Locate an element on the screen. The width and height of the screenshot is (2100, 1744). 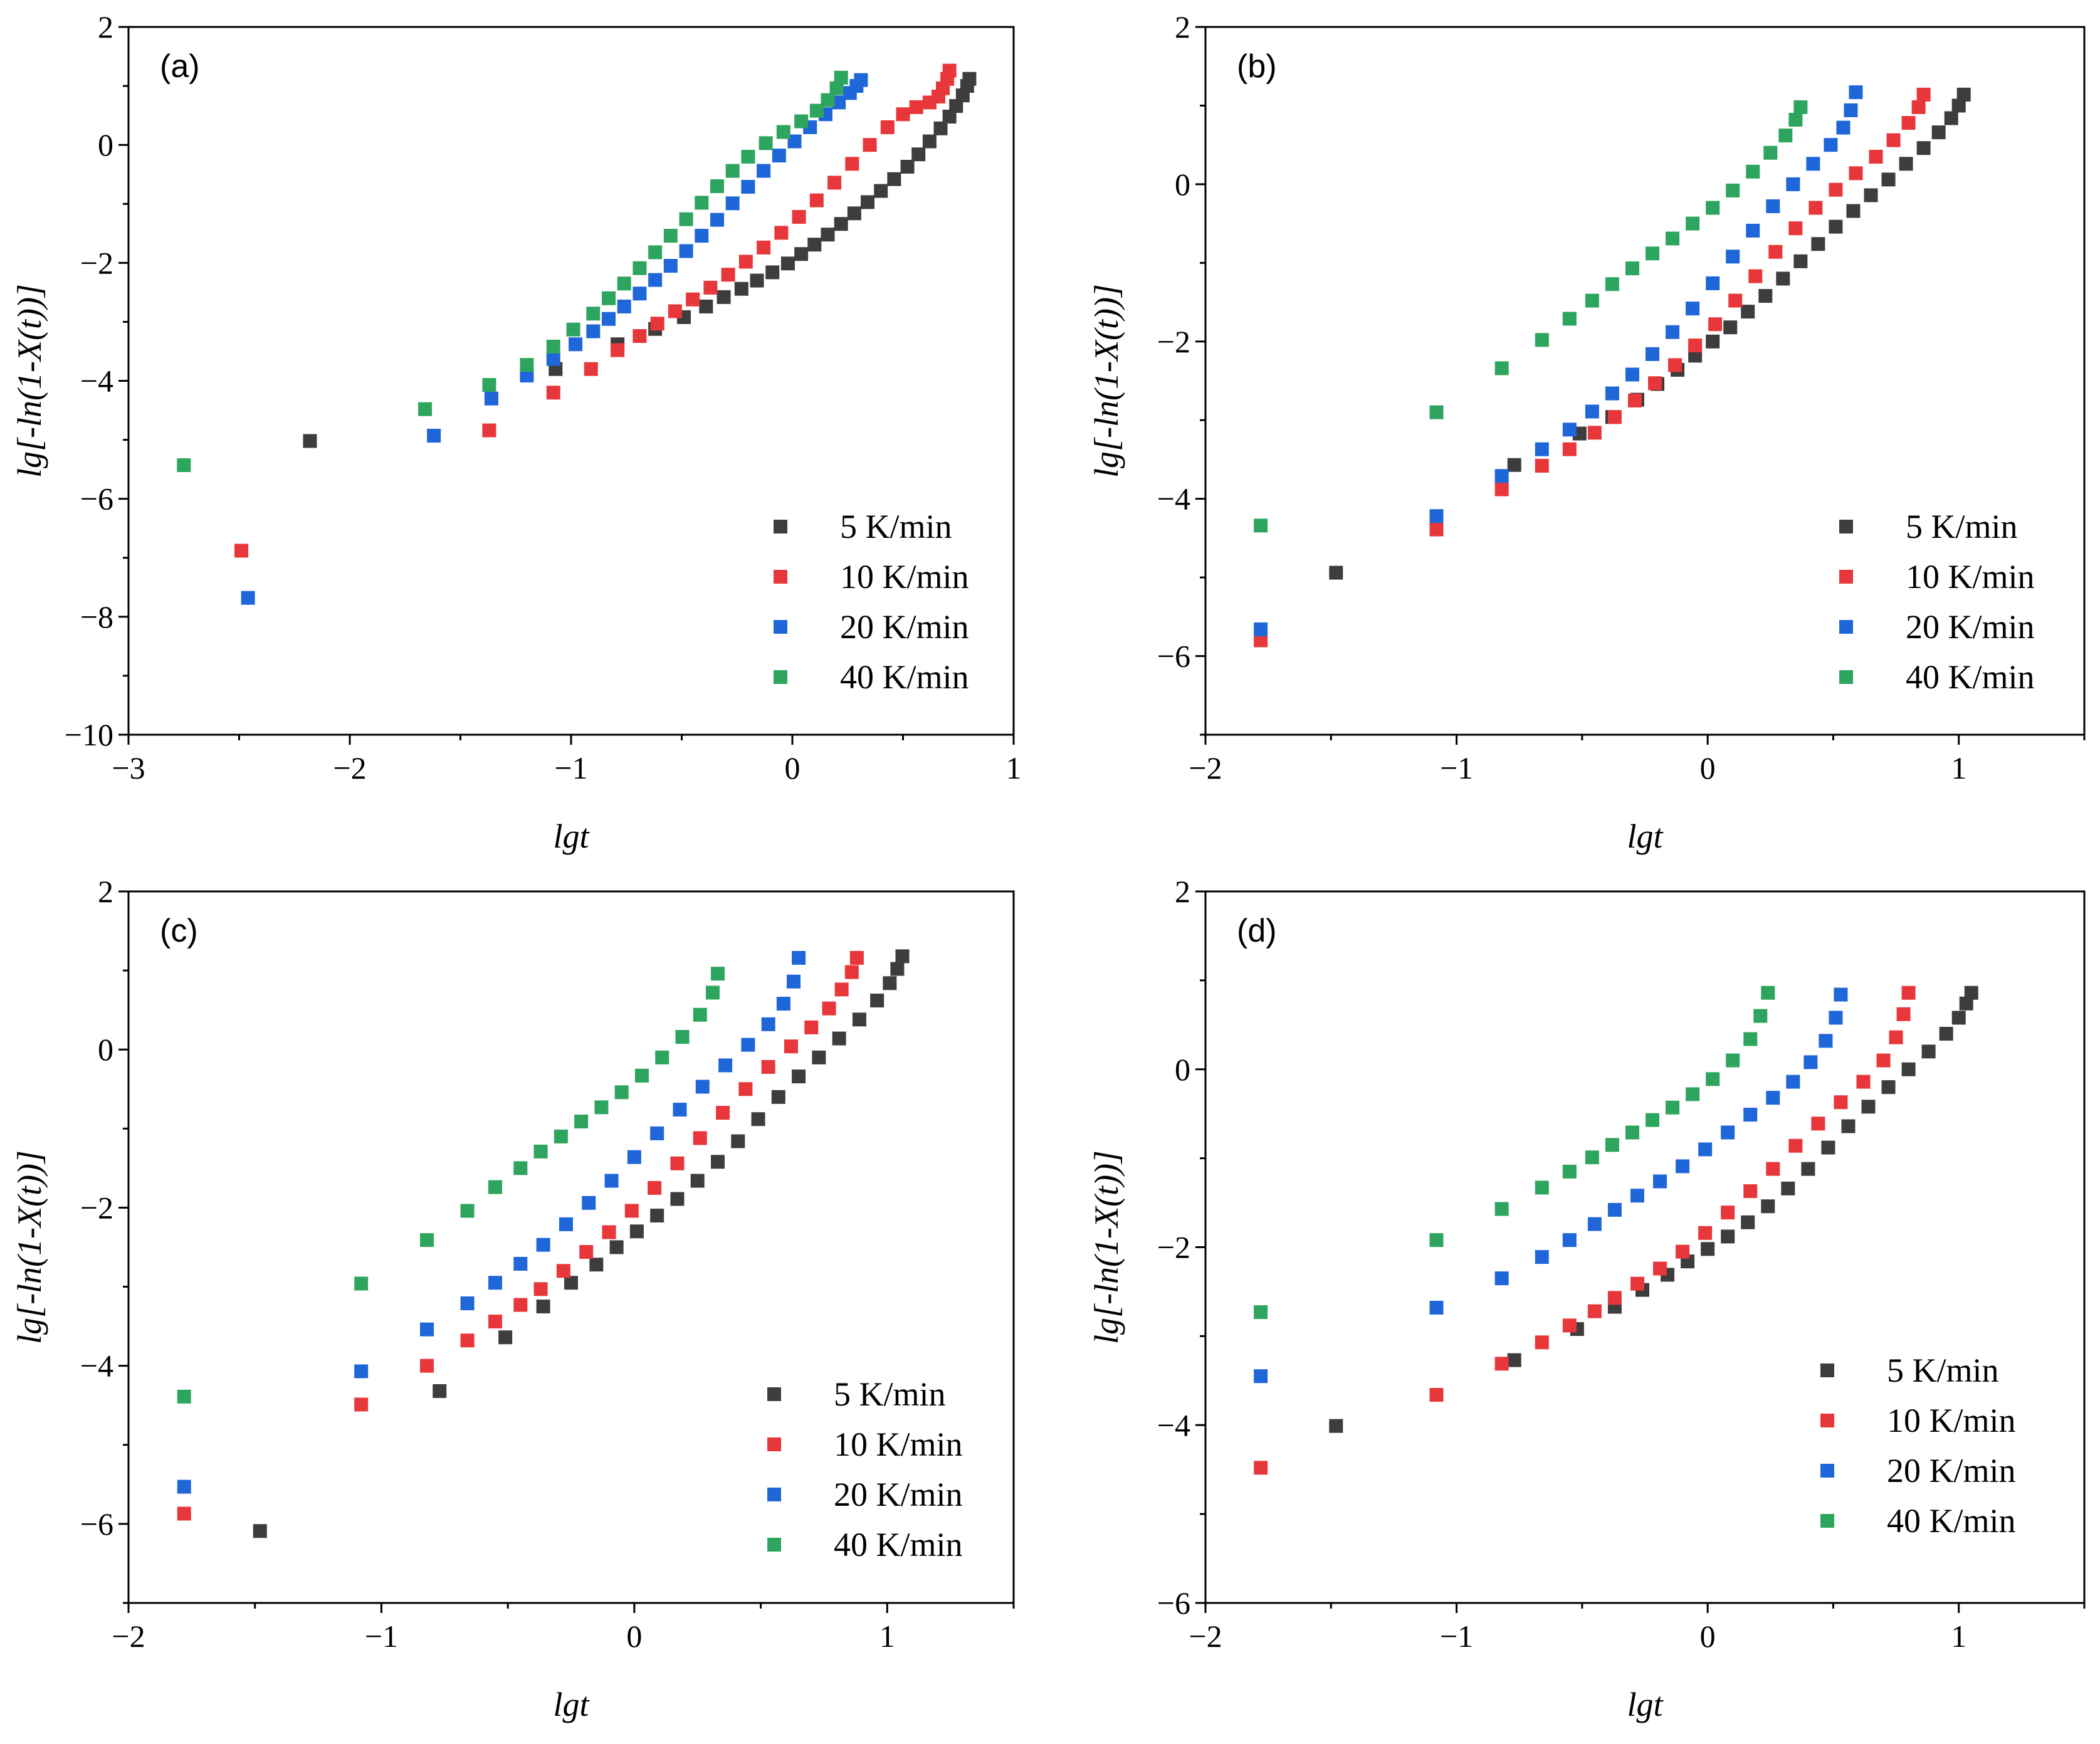
x-tick-label: 0 is located at coordinates (1708, 1636).